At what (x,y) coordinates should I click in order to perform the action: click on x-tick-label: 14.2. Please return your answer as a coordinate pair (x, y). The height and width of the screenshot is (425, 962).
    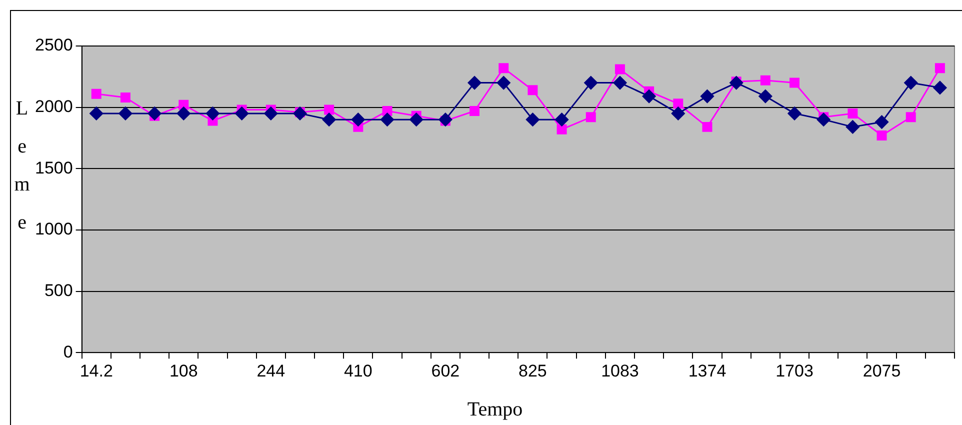
    Looking at the image, I should click on (96, 370).